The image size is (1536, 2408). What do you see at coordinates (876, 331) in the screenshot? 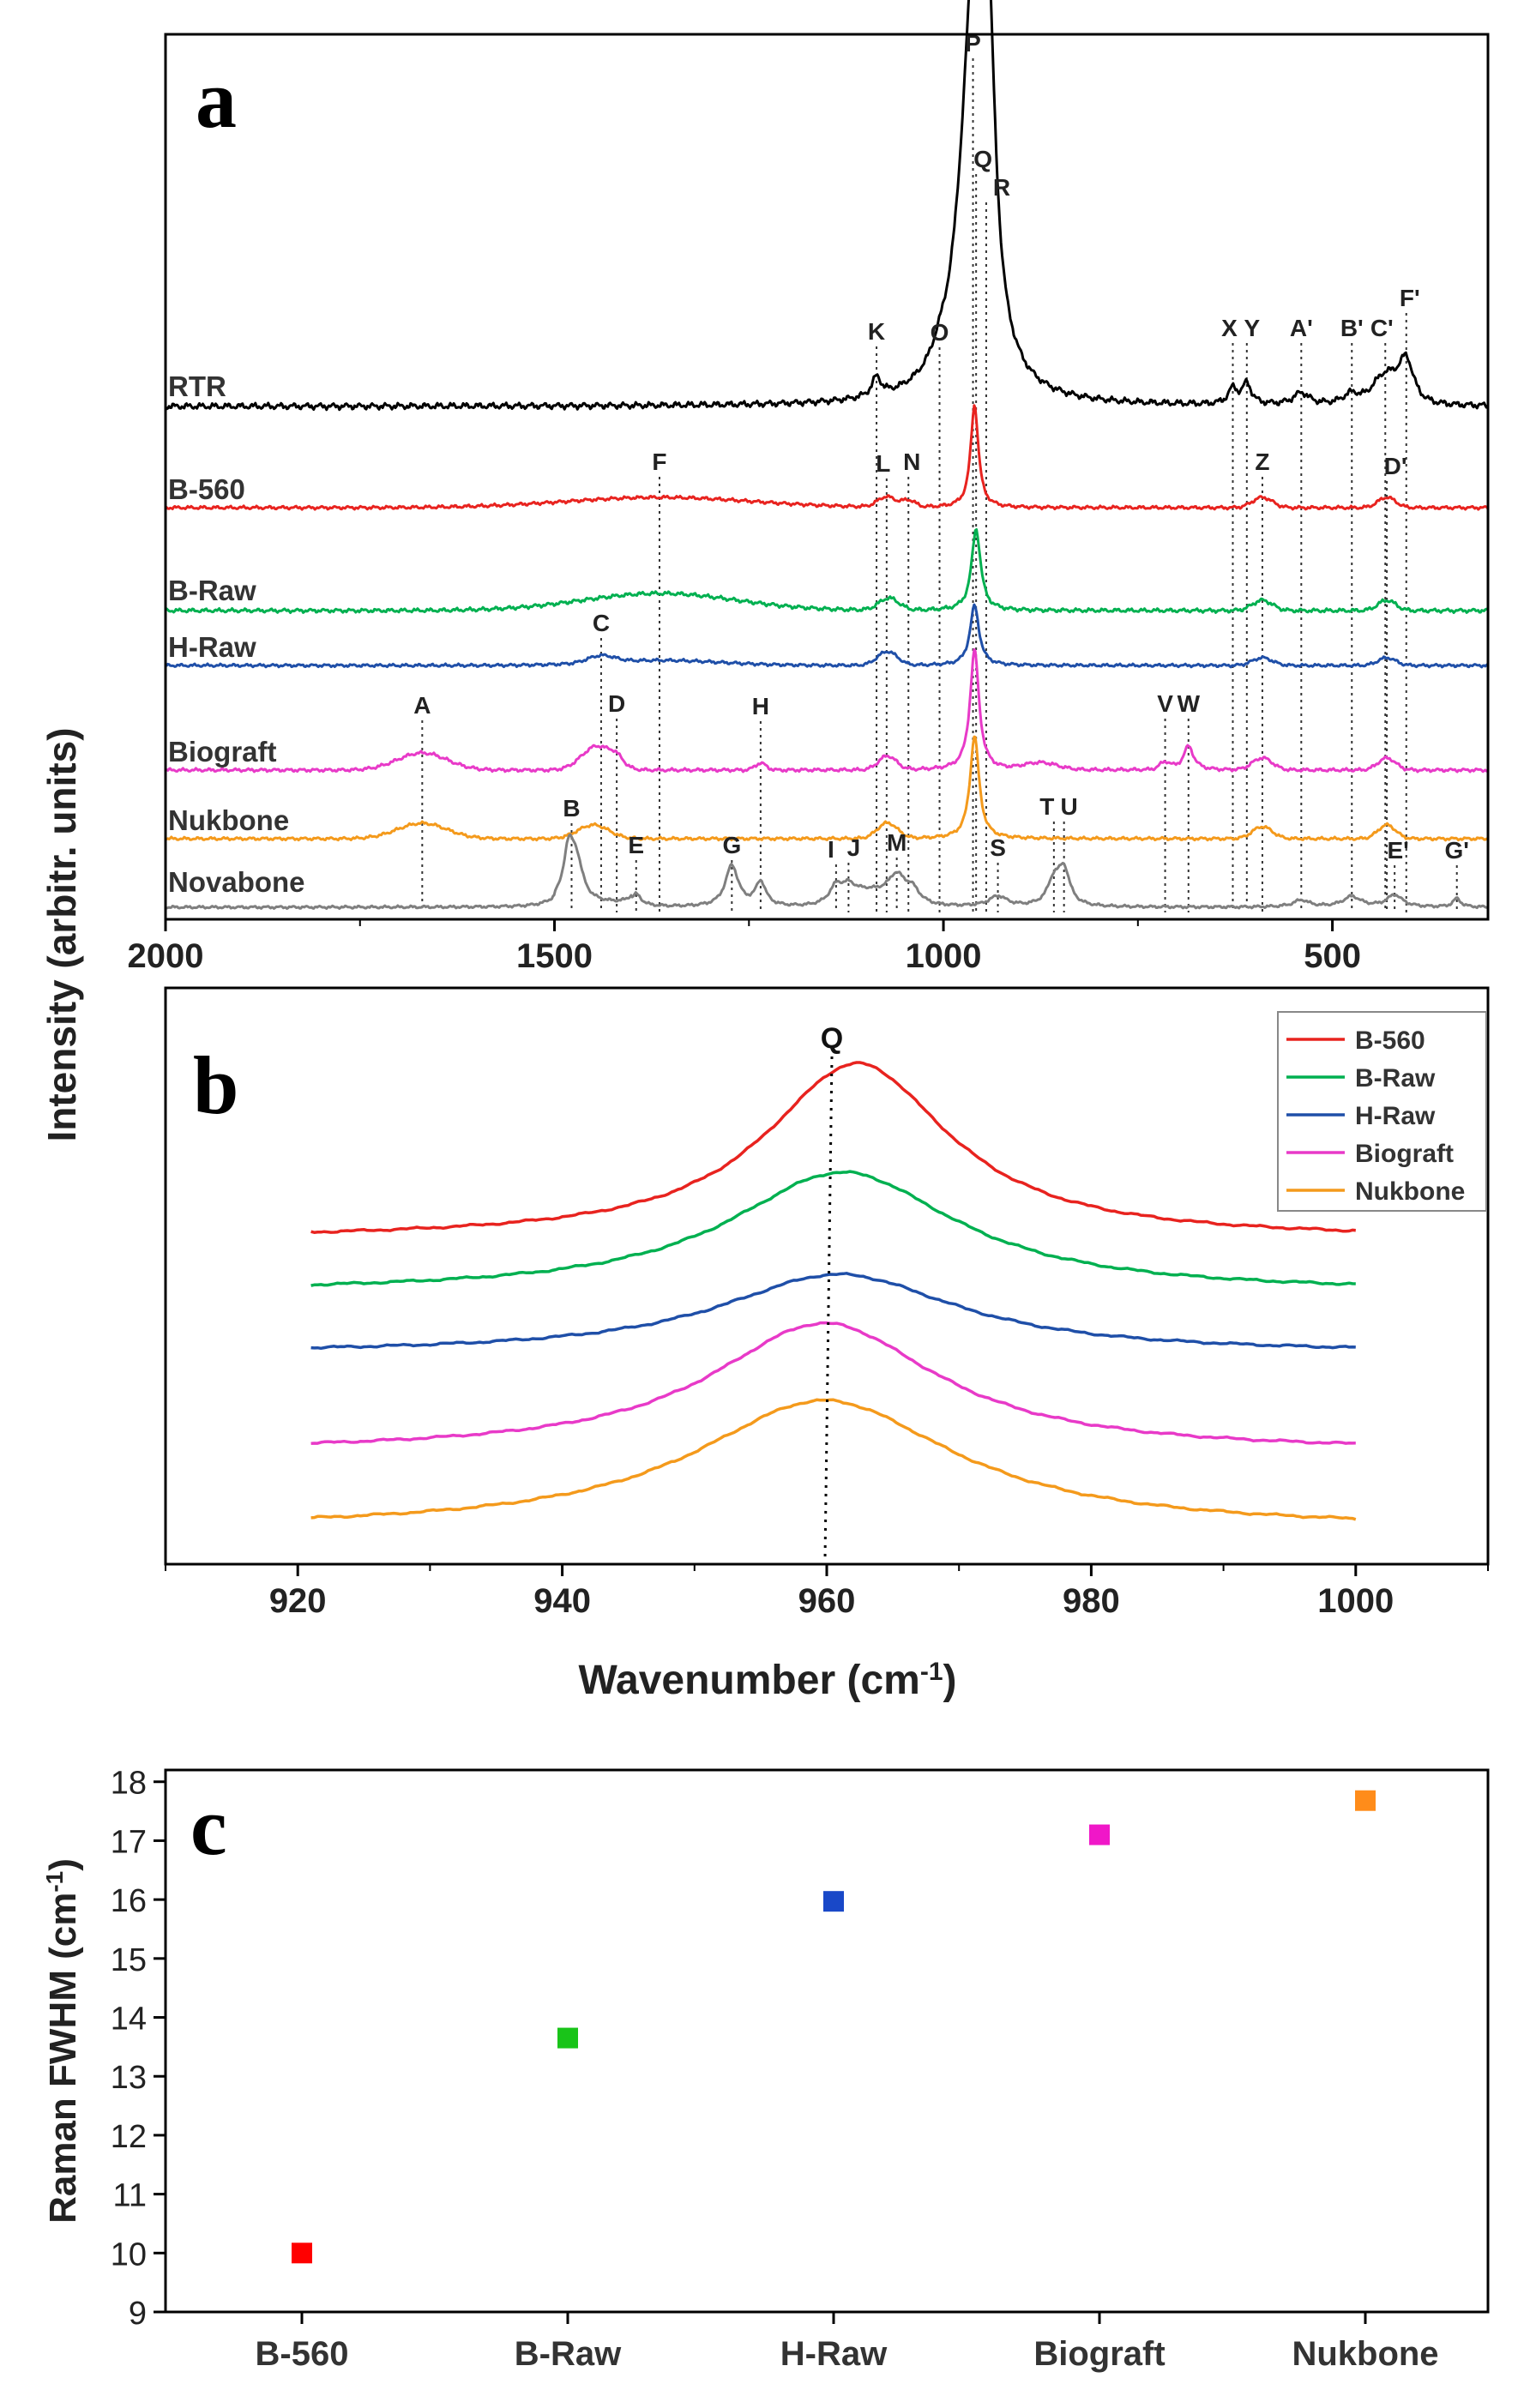
I see `peak-label-k: K` at bounding box center [876, 331].